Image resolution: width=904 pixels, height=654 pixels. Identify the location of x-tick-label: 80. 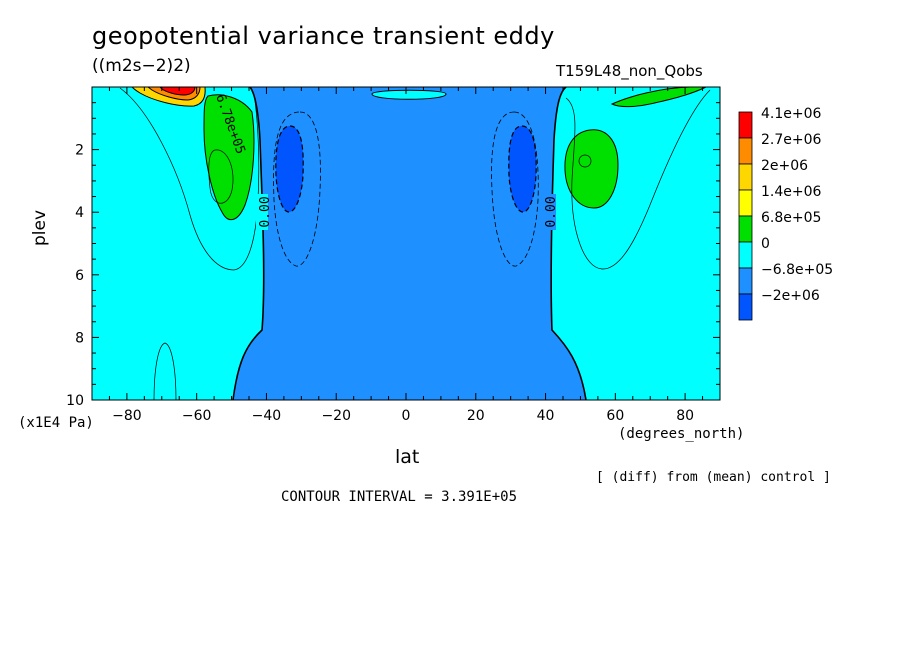
(685, 416).